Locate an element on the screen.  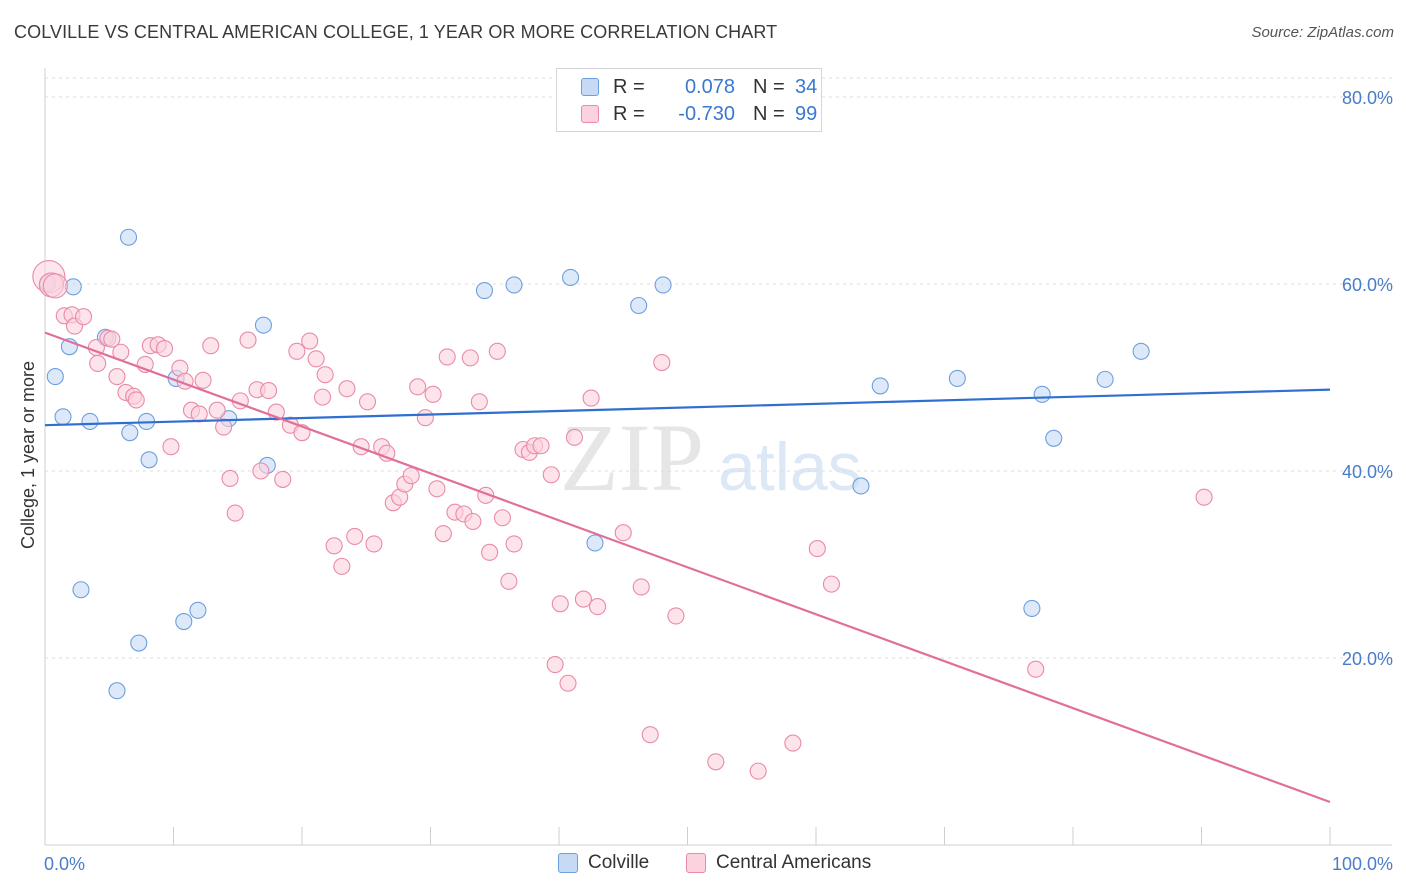
bottom-legend-swatch-central-americans is located at coordinates (696, 863).